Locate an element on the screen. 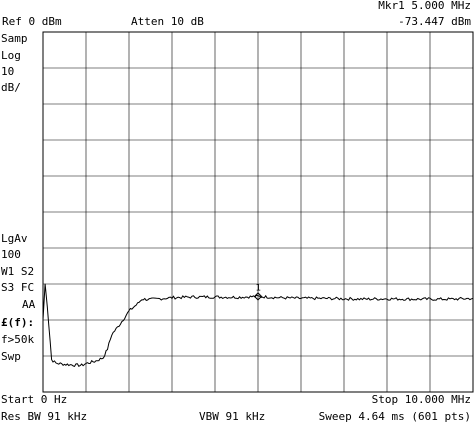 This screenshot has width=474, height=426. trace-w1-s2: W1 S2 is located at coordinates (18, 271).